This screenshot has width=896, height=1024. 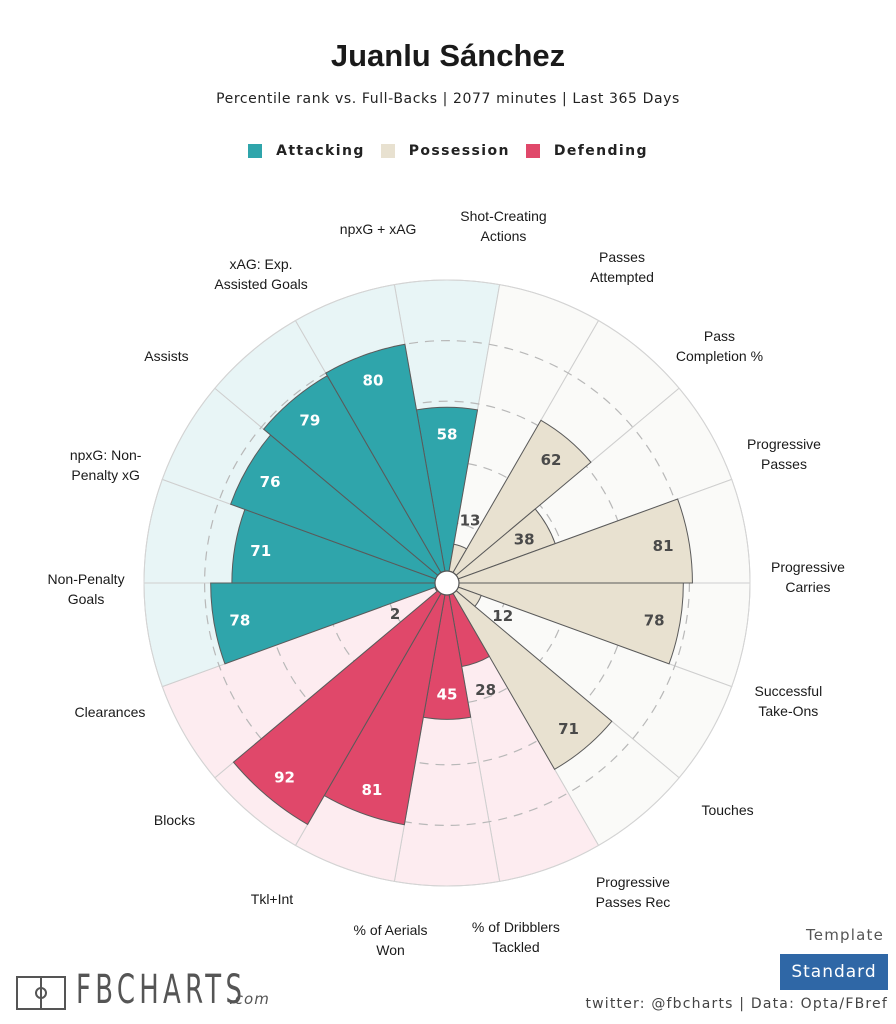 I want to click on value-label-blocks: 92, so click(x=284, y=778).